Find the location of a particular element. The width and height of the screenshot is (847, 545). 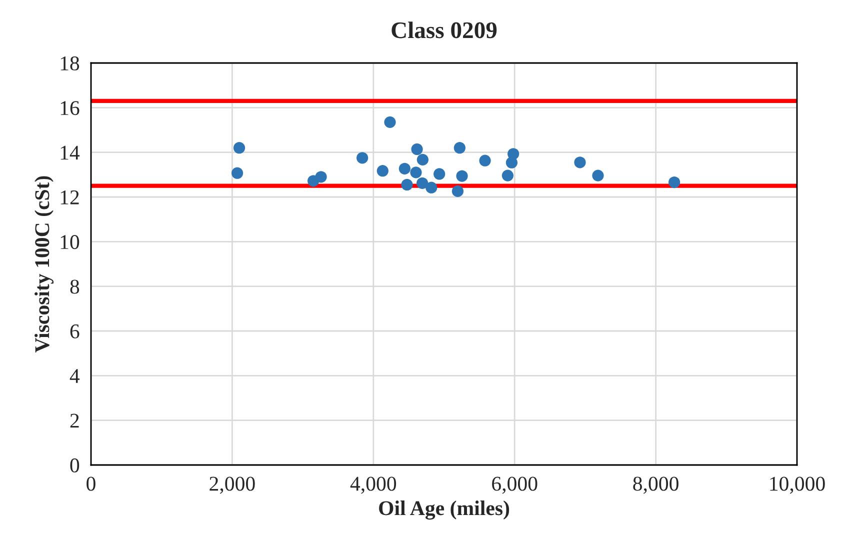

x-tick-label: 8,000 is located at coordinates (655, 485).